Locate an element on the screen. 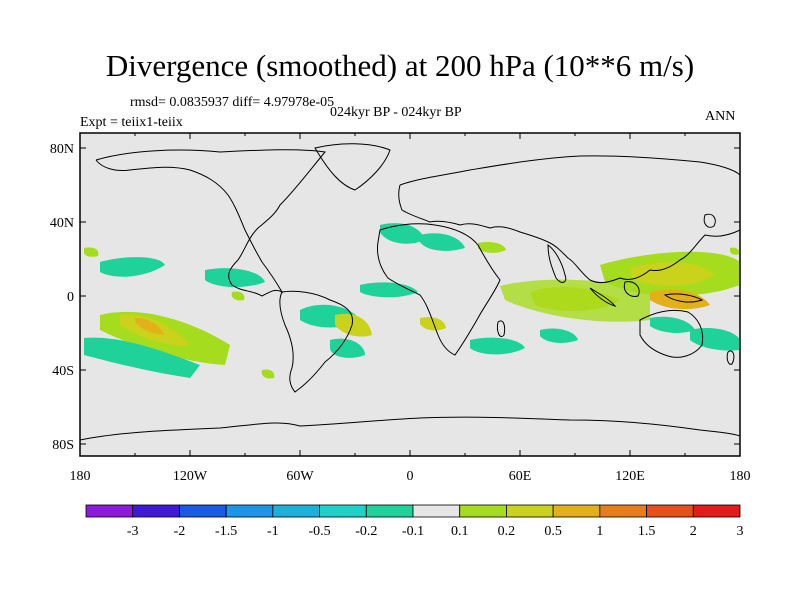  coast-new-guinea is located at coordinates (683, 298).